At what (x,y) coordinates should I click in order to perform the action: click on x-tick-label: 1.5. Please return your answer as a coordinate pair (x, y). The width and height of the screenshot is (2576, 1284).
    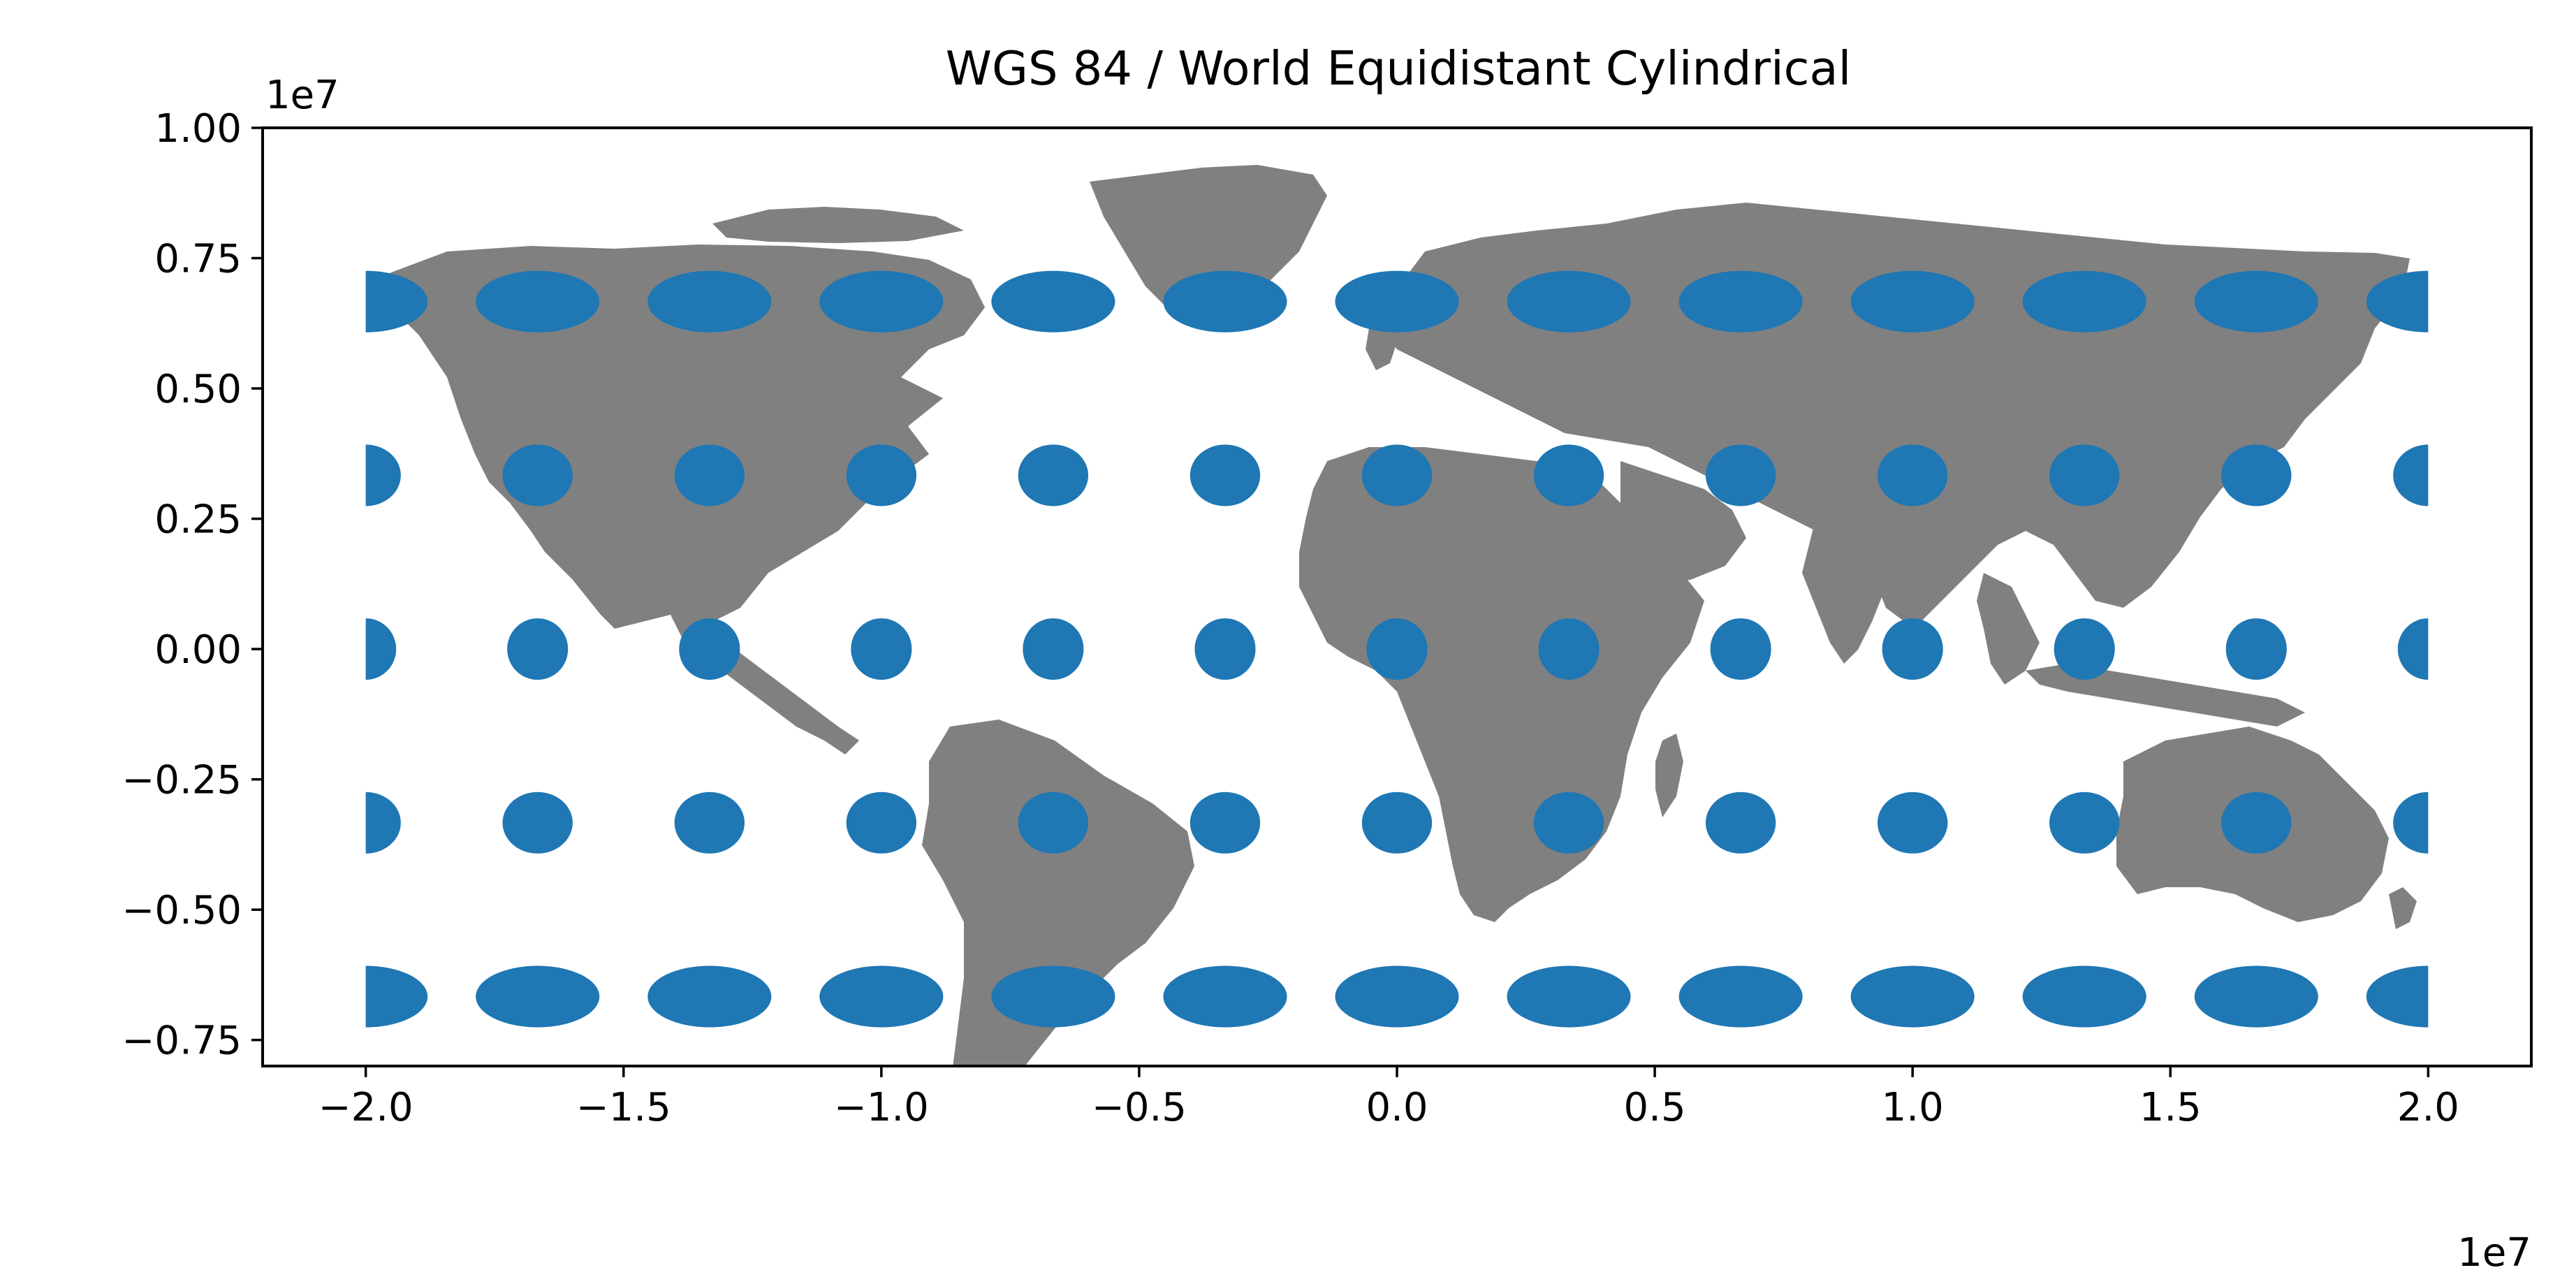
    Looking at the image, I should click on (2170, 1107).